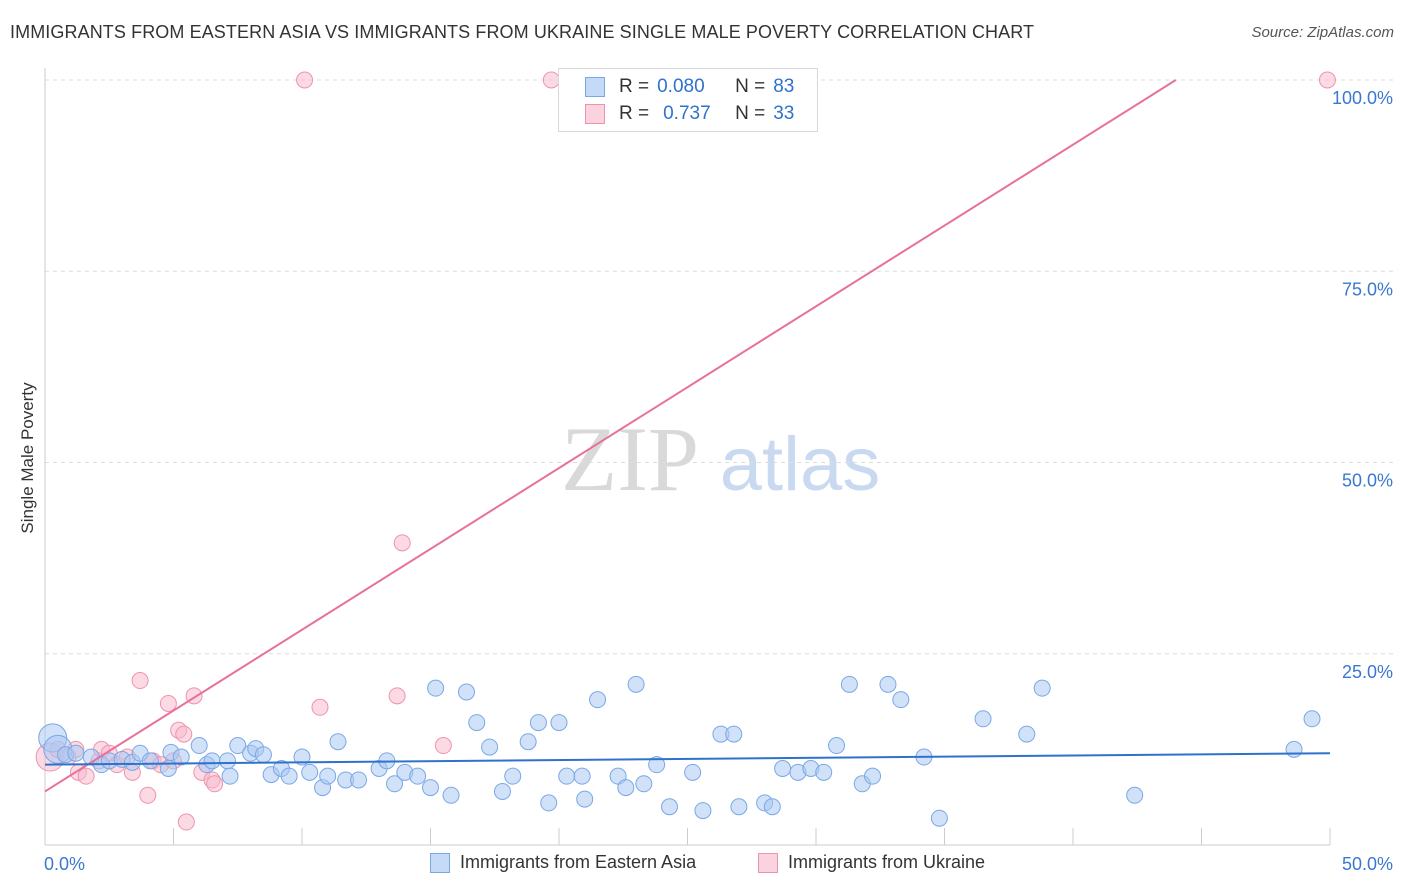 This screenshot has width=1406, height=892. Describe the element at coordinates (887, 862) in the screenshot. I see `legend-label: Immigrants from Ukraine` at that location.